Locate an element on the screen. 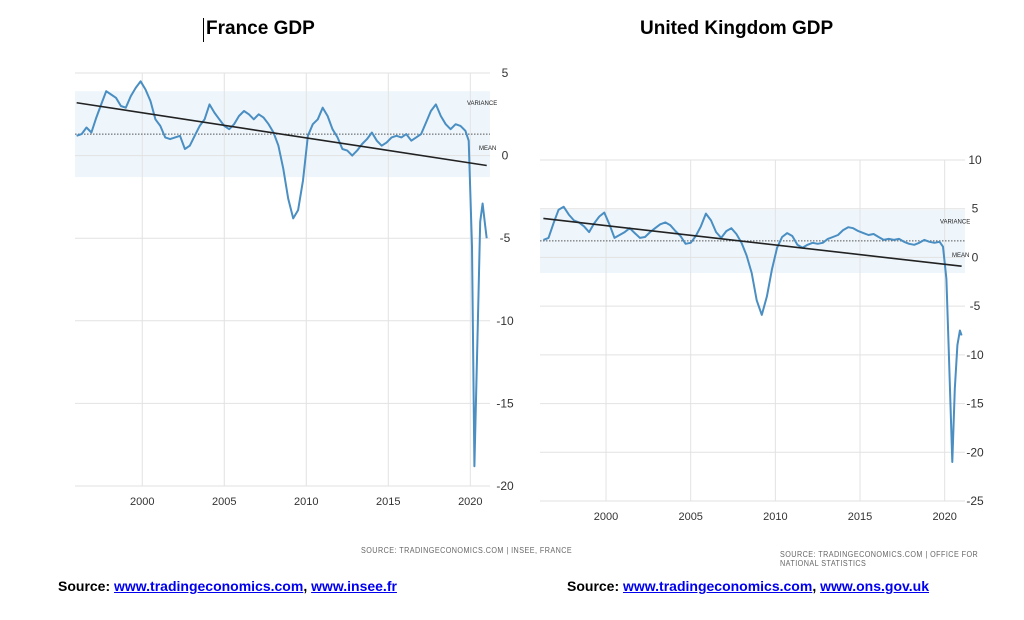 Image resolution: width=1024 pixels, height=620 pixels. france-y-tick-label: -15 is located at coordinates (505, 403).